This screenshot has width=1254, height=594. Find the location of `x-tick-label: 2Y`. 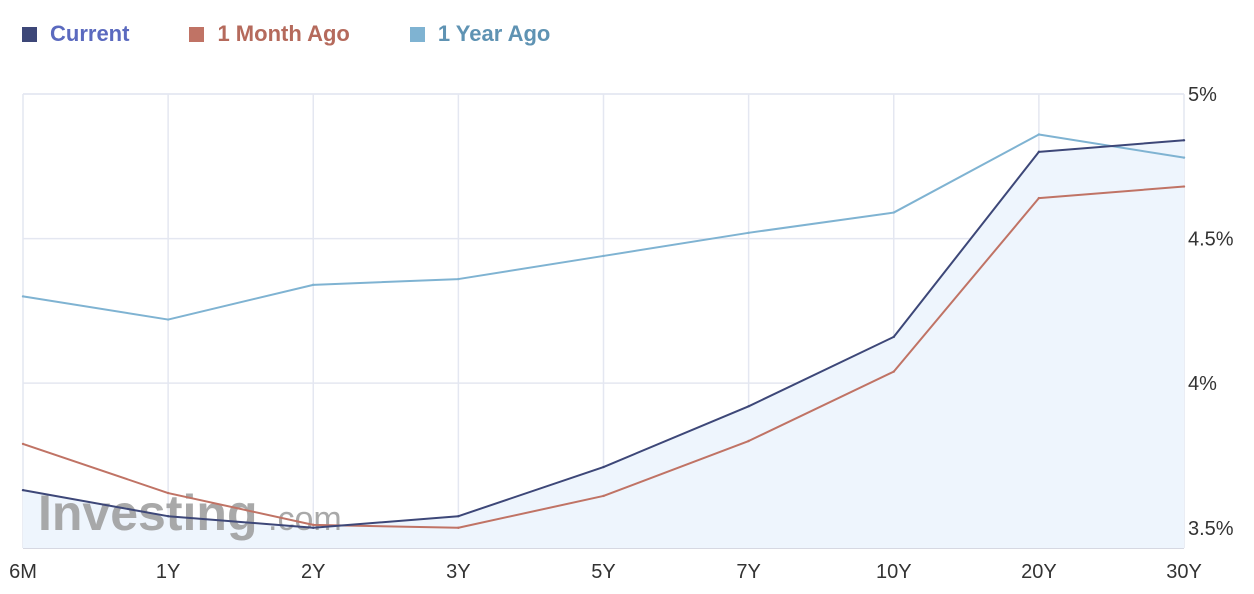

x-tick-label: 2Y is located at coordinates (313, 572).